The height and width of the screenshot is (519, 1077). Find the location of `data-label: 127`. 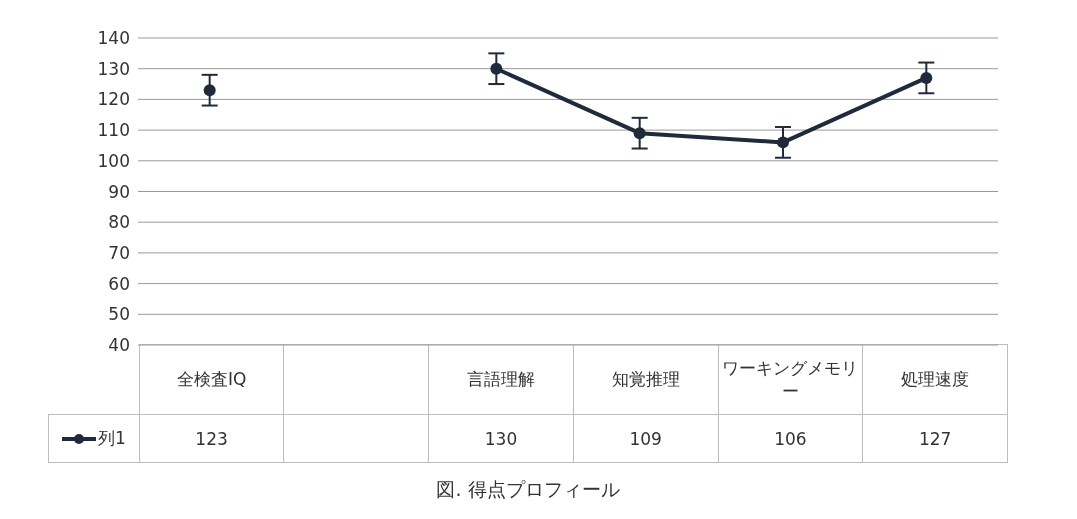

data-label: 127 is located at coordinates (935, 438).